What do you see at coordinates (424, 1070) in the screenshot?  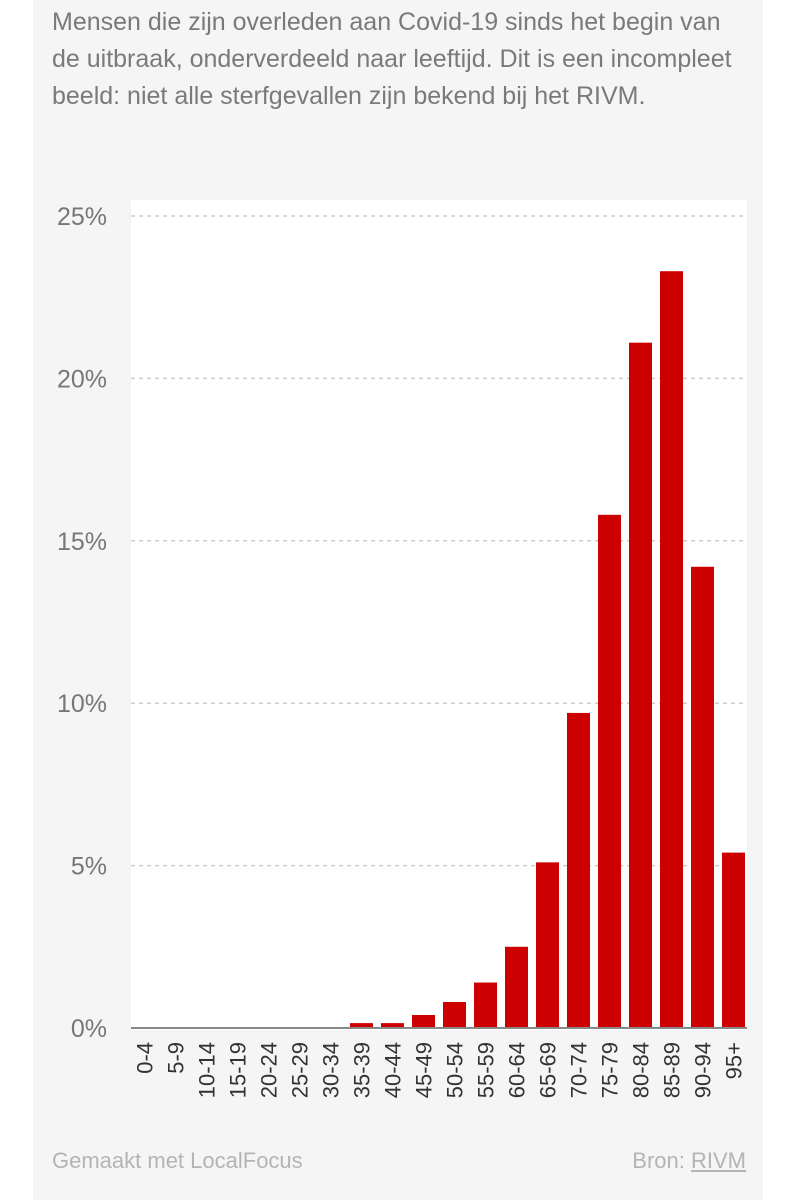 I see `x-tick-label: 45-49` at bounding box center [424, 1070].